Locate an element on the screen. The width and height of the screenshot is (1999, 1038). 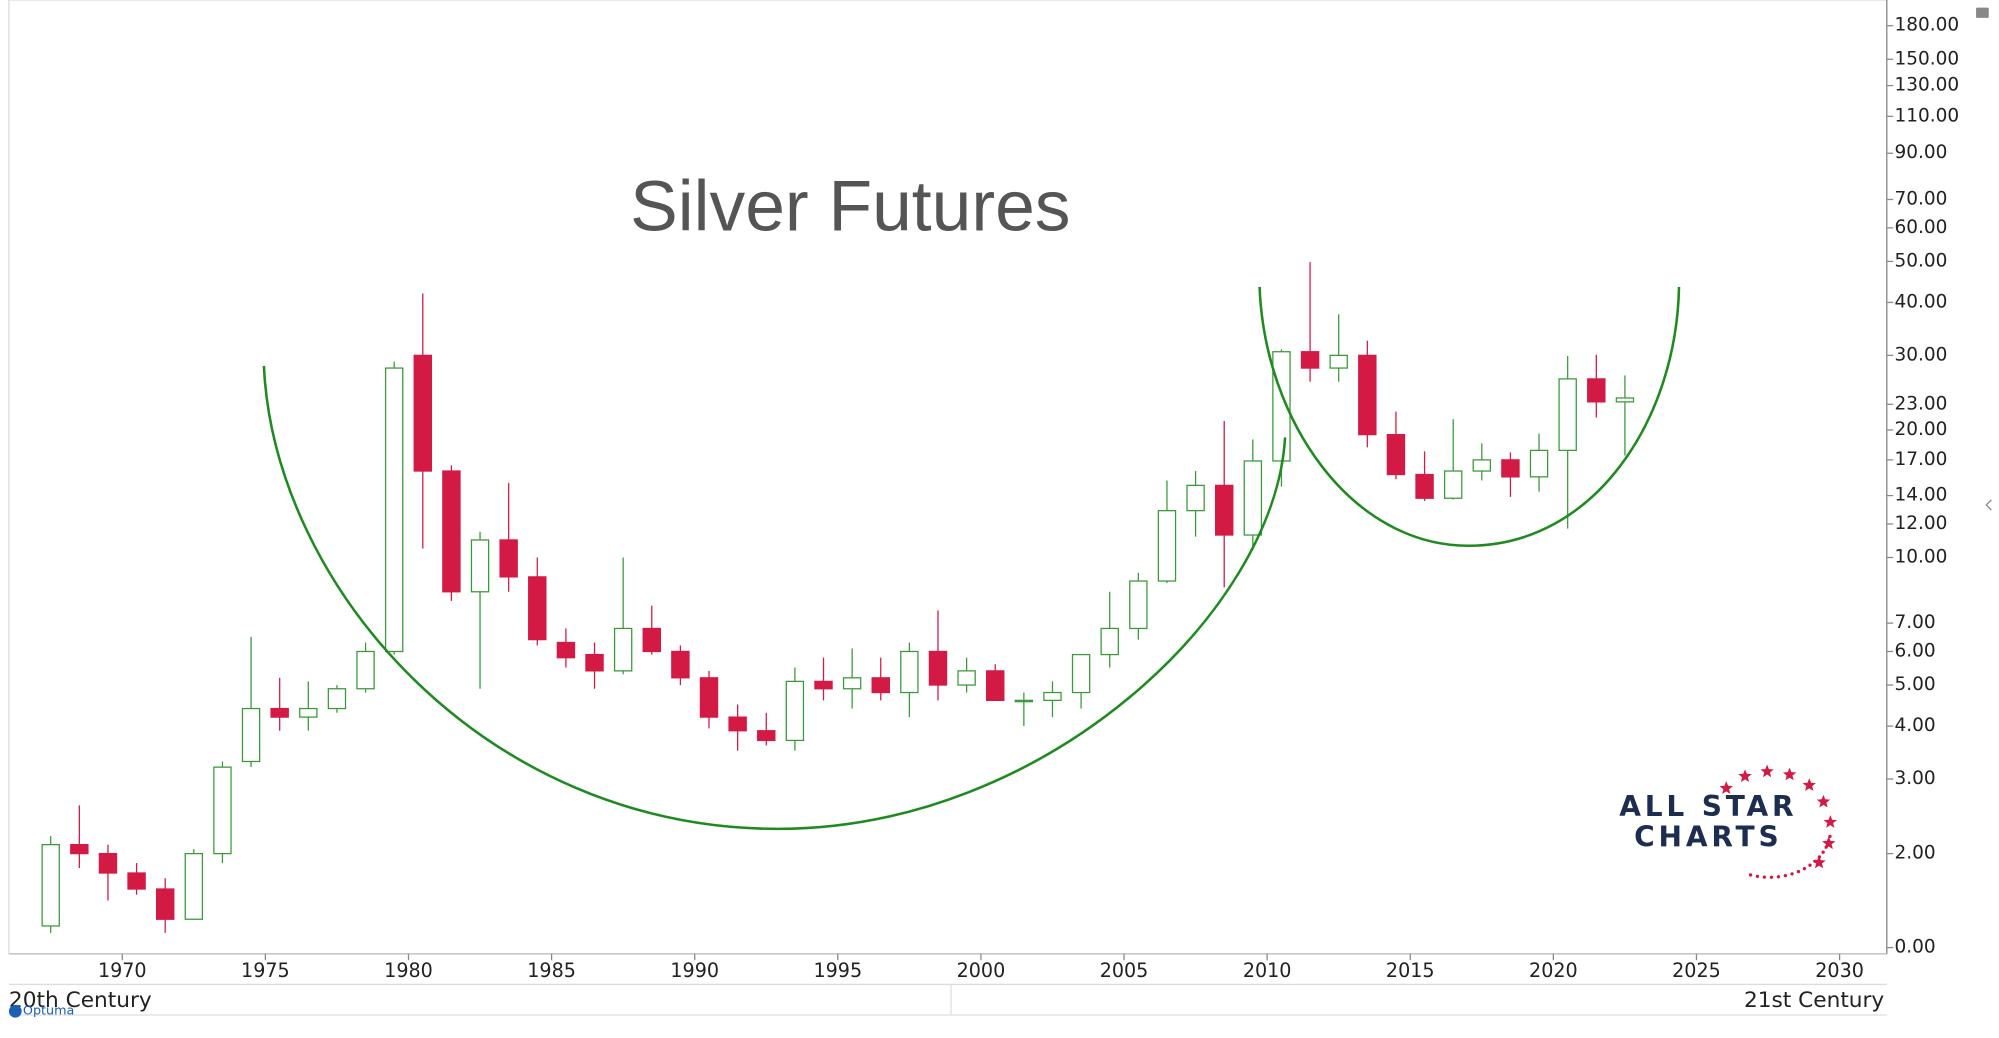
x-tick-label: 1995 is located at coordinates (837, 970).